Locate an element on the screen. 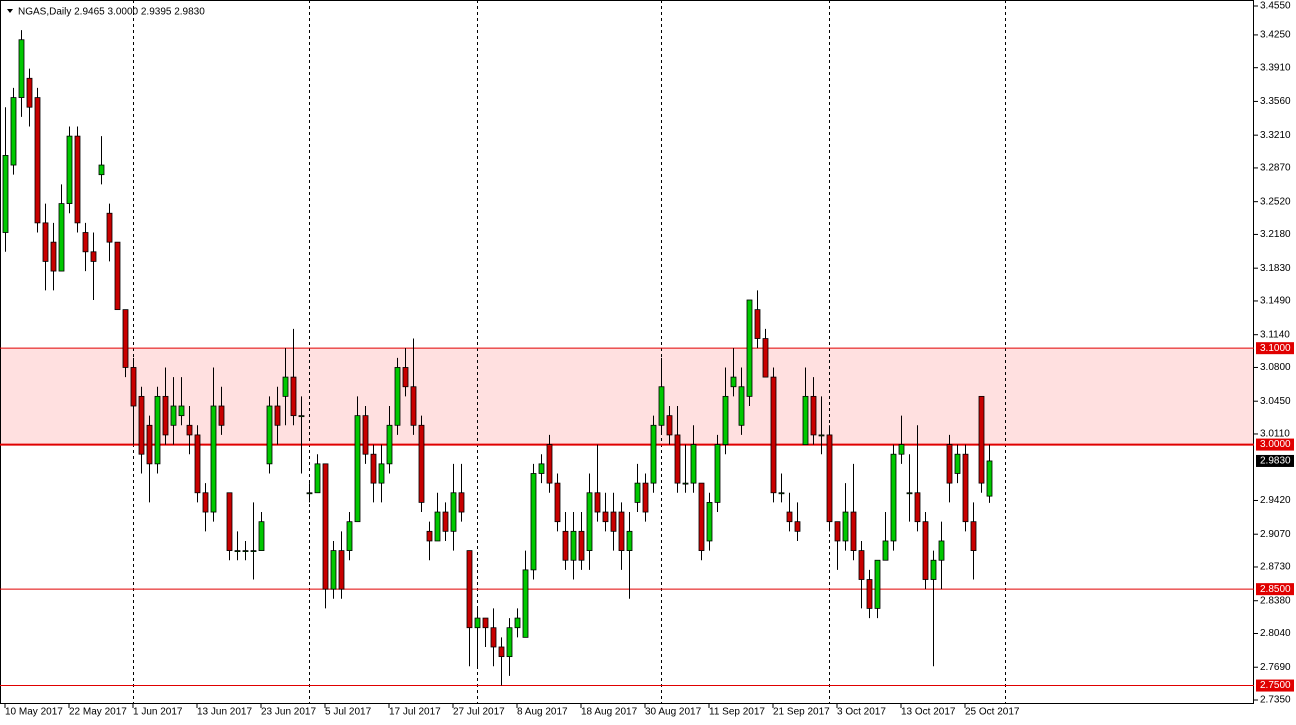  y-tick-label: 3.1830 is located at coordinates (1275, 268).